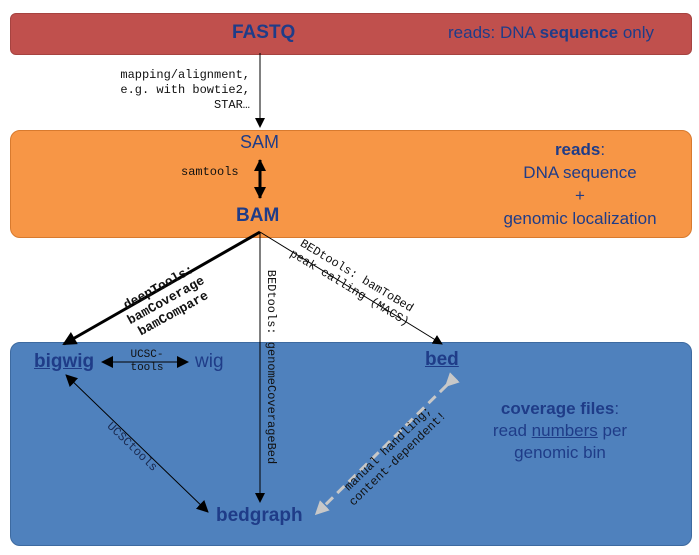 Image resolution: width=699 pixels, height=555 pixels. What do you see at coordinates (580, 172) in the screenshot?
I see `reads-line-1: DNA sequence` at bounding box center [580, 172].